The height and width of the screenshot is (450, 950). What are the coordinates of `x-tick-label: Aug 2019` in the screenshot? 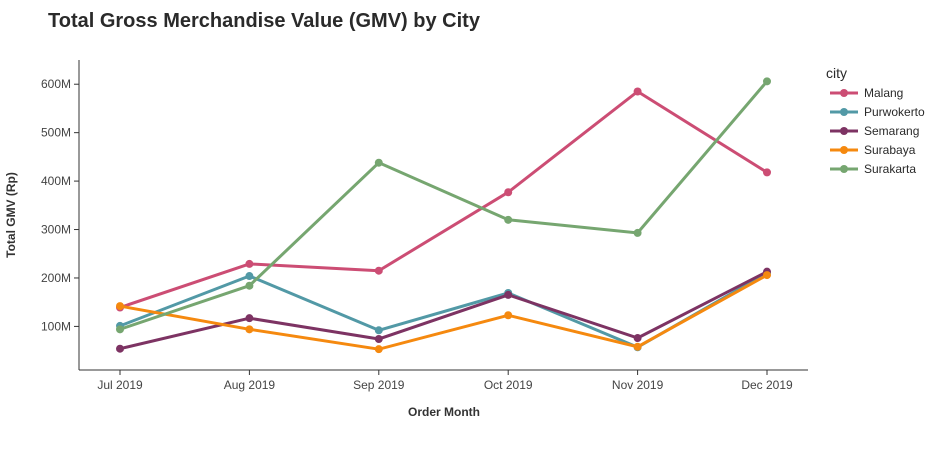 It's located at (250, 385).